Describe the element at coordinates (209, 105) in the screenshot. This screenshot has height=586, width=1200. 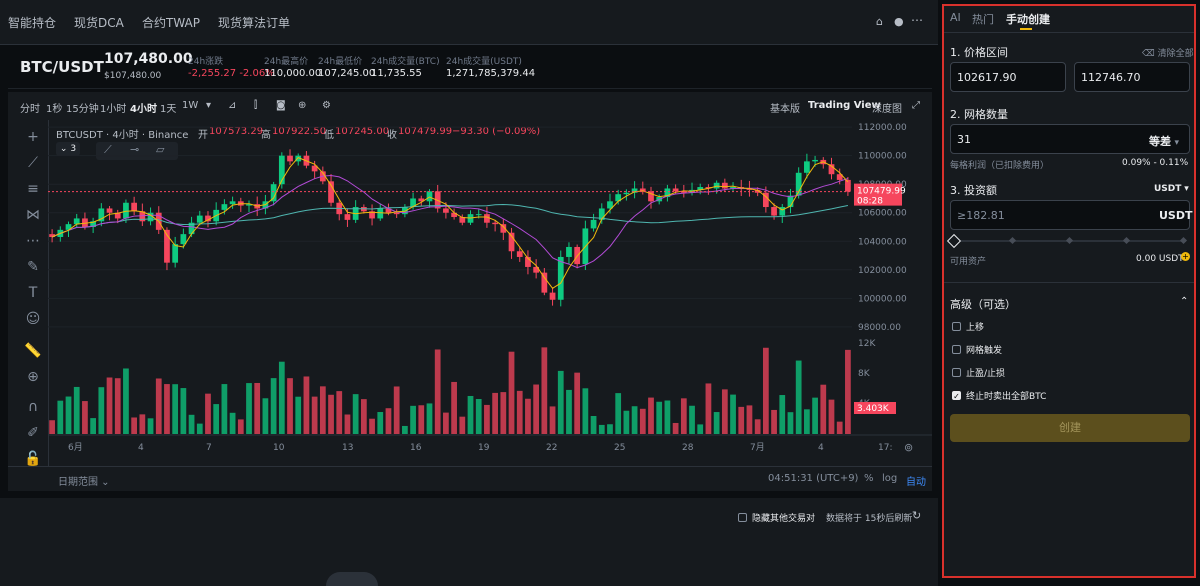
I see `interval-dropdown-icon: ▾` at that location.